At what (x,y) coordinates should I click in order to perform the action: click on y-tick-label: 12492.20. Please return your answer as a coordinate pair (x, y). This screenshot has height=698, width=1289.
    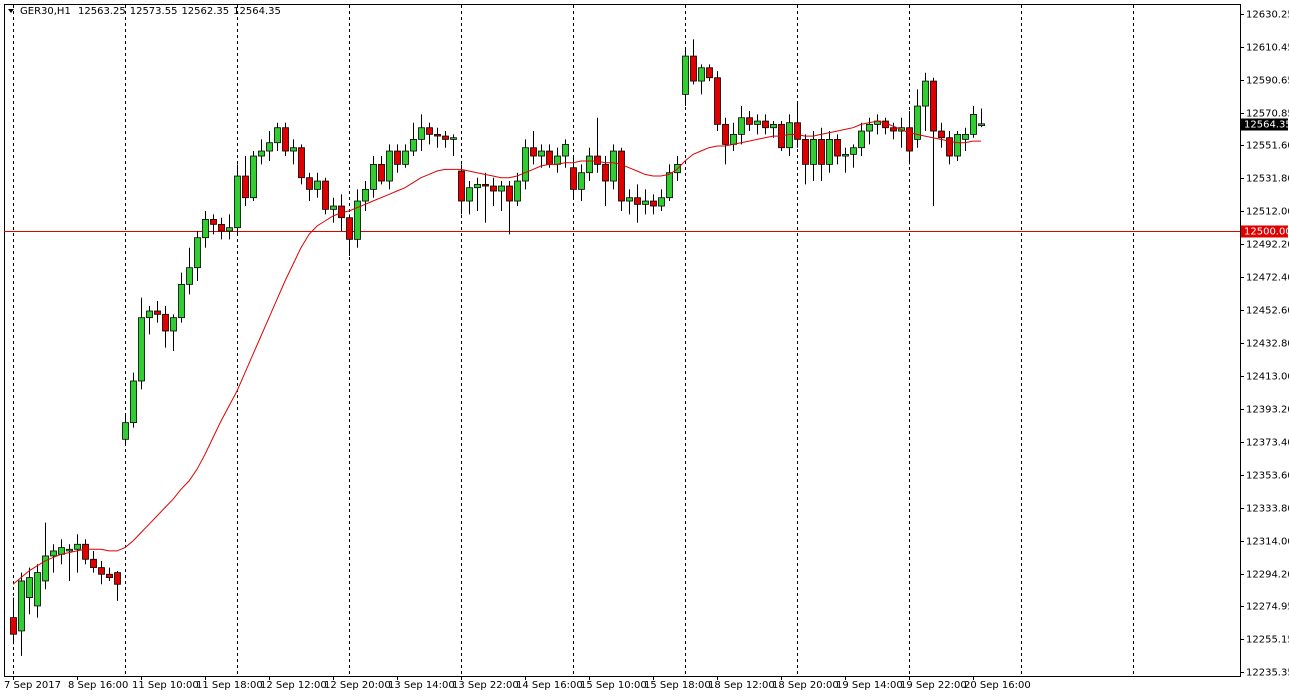
    Looking at the image, I should click on (1267, 245).